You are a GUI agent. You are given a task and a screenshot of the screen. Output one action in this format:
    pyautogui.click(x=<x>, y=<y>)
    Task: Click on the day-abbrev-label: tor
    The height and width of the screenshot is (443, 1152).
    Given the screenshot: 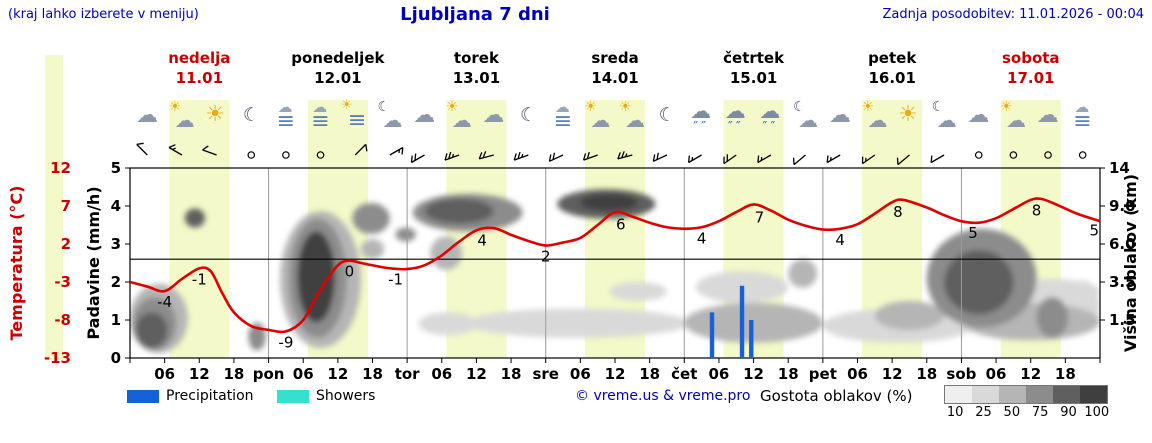 What is the action you would take?
    pyautogui.click(x=407, y=374)
    